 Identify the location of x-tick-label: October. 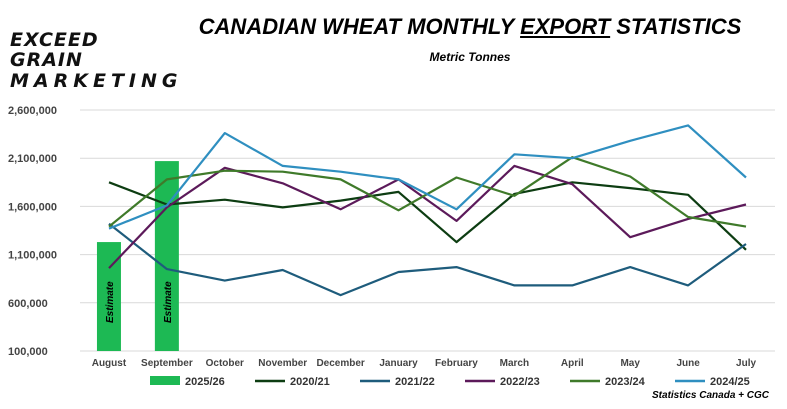
(225, 363).